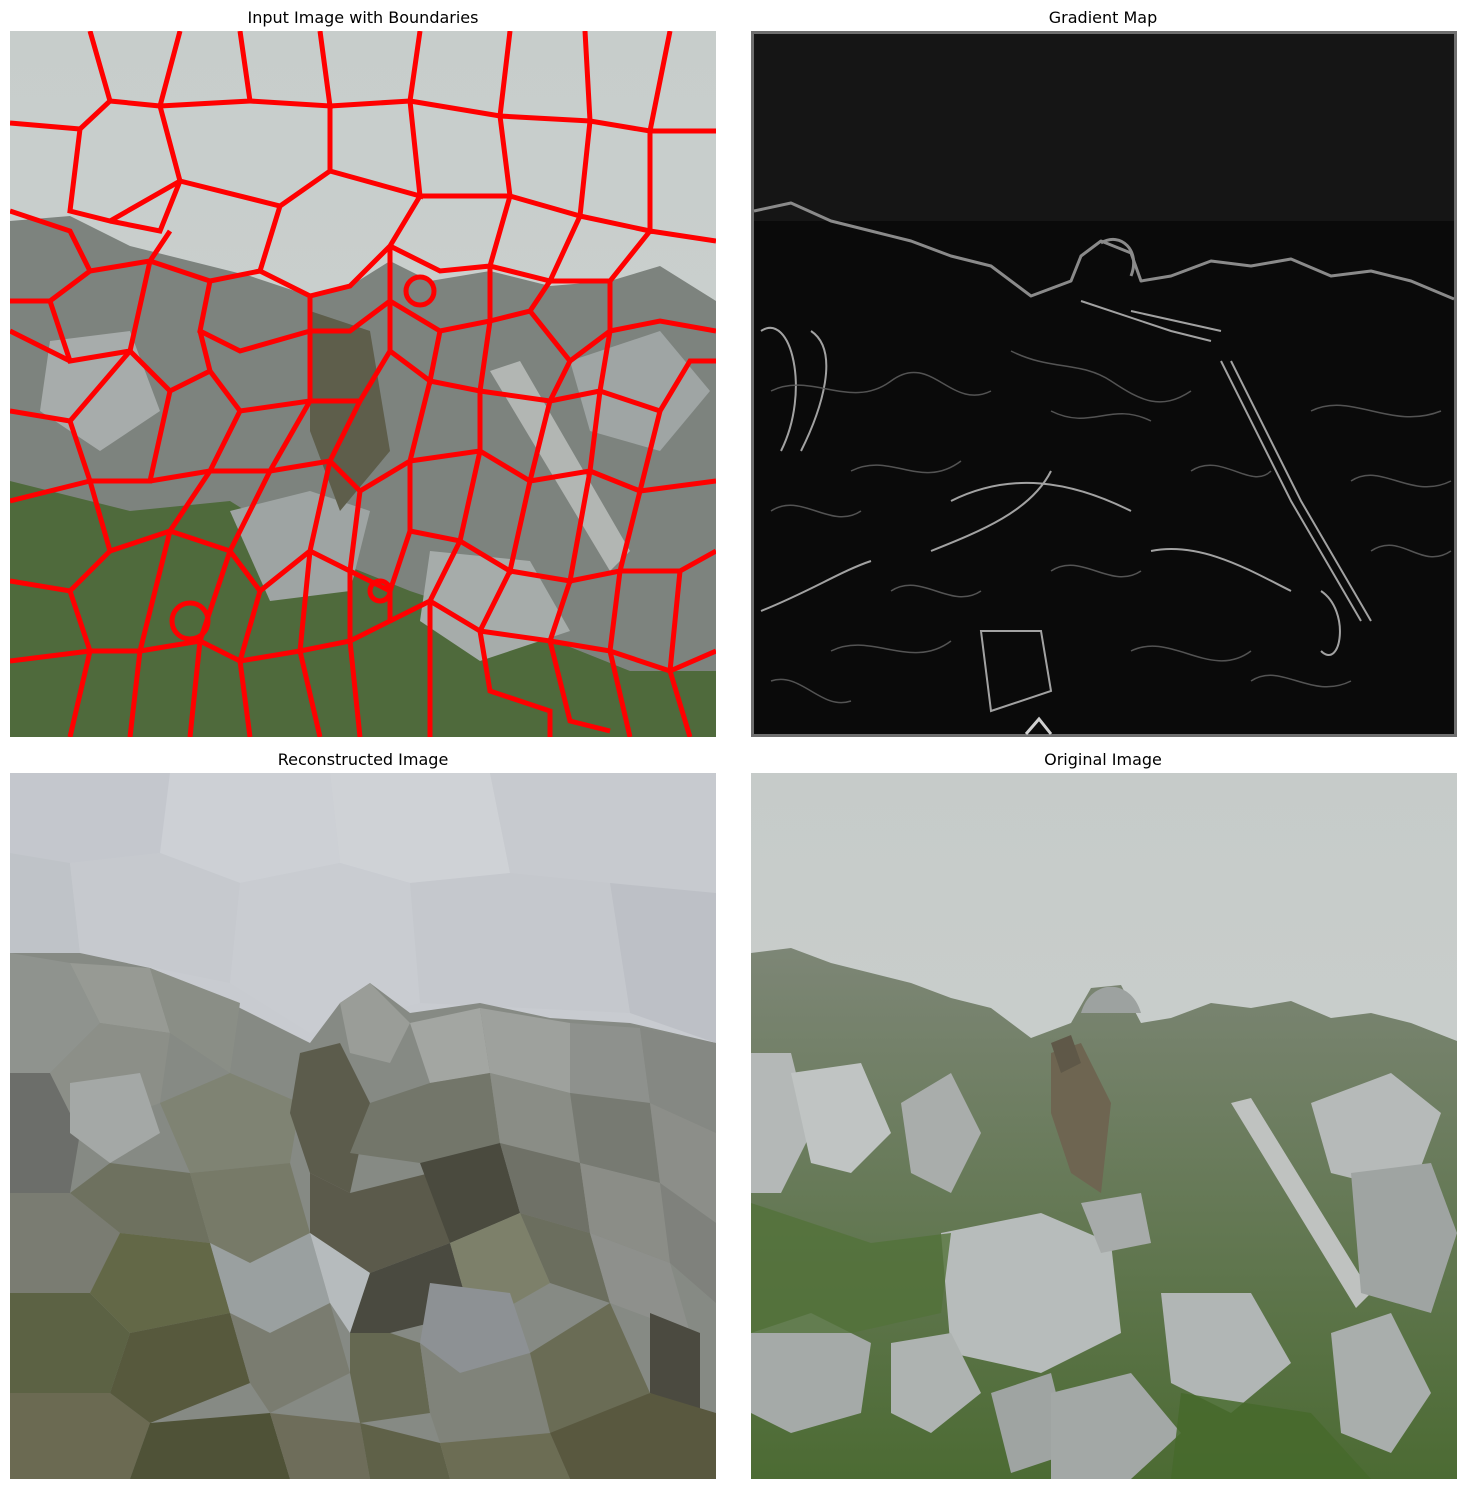 This screenshot has width=1465, height=1489. I want to click on panel-title-reconstructed: Reconstructed Image, so click(363, 759).